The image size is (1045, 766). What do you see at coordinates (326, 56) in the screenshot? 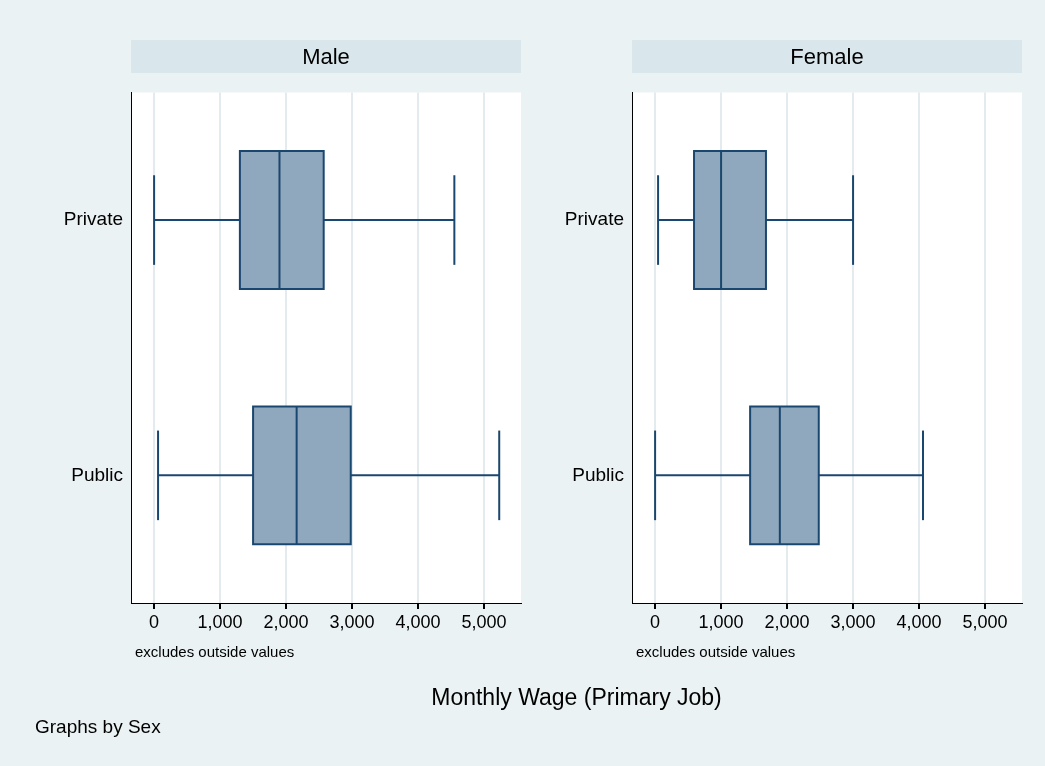
I see `chart-title: Male` at bounding box center [326, 56].